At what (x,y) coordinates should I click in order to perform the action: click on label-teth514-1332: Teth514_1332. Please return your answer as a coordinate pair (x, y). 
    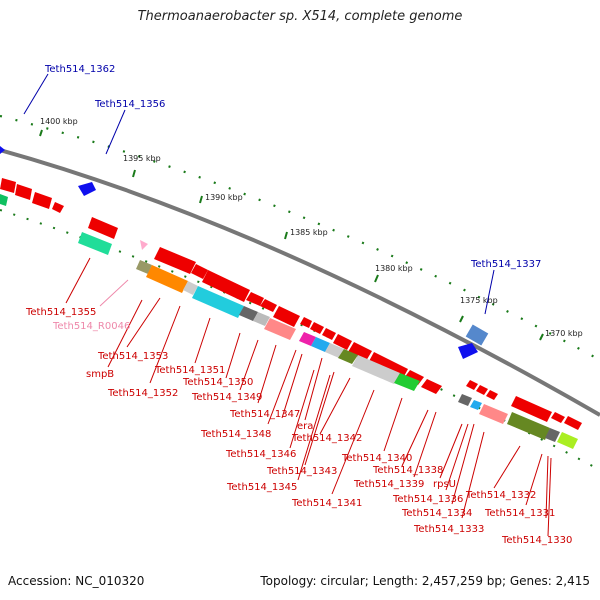
    Looking at the image, I should click on (500, 495).